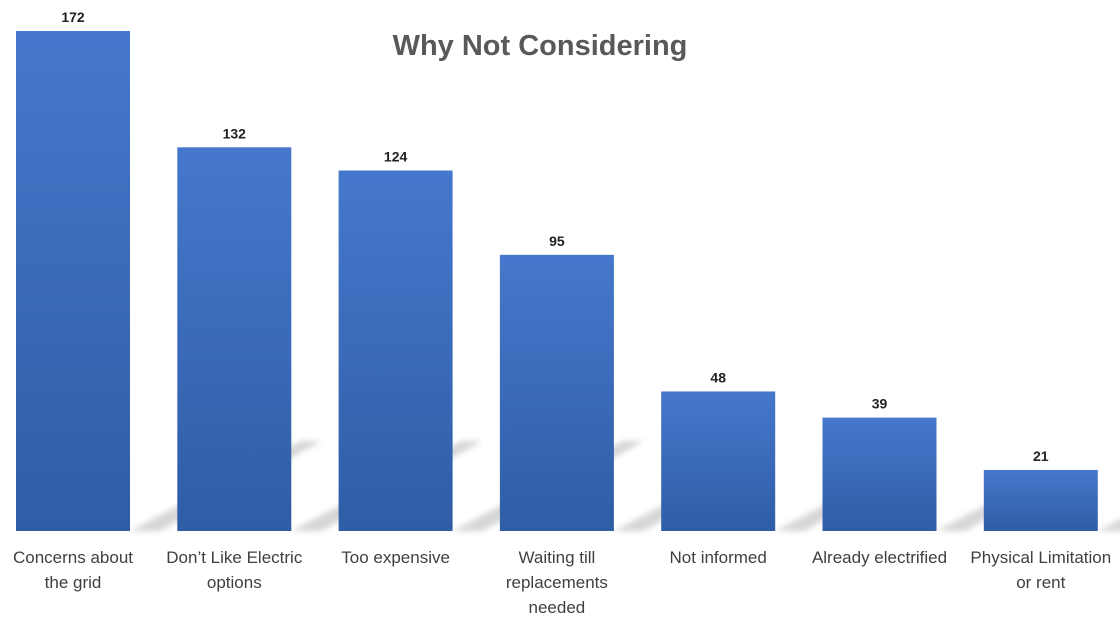  Describe the element at coordinates (556, 582) in the screenshot. I see `category-label: Waiting till replacements needed` at that location.